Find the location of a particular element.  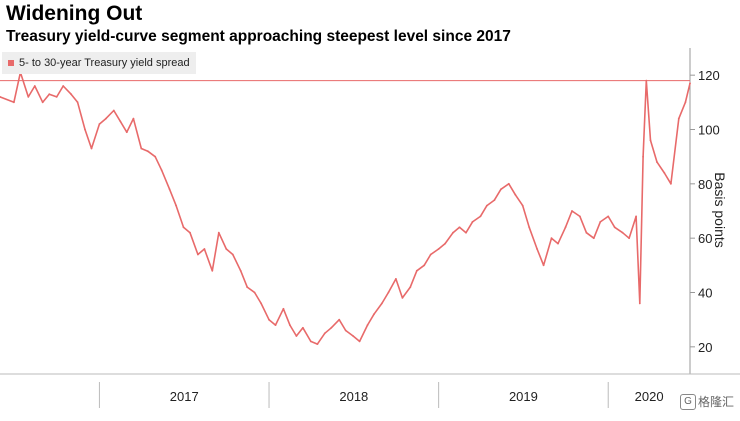

watermark: G 格隆汇 is located at coordinates (706, 401).